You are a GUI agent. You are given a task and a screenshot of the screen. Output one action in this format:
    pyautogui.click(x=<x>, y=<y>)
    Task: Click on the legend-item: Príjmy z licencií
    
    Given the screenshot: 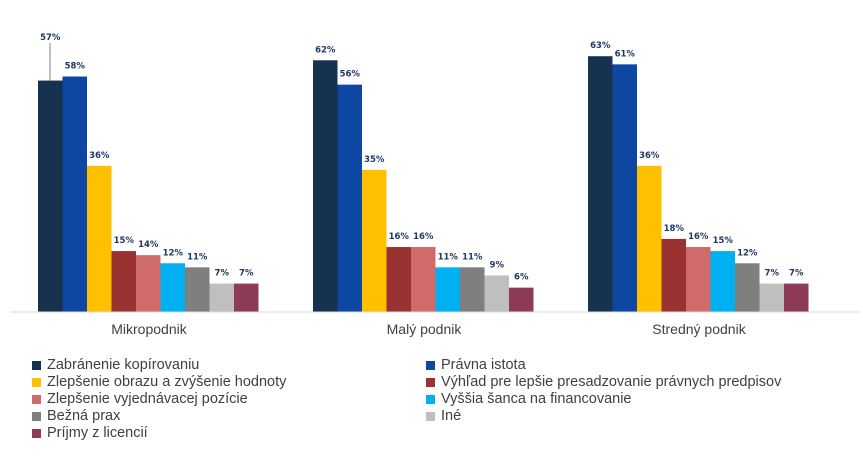 What is the action you would take?
    pyautogui.click(x=90, y=433)
    